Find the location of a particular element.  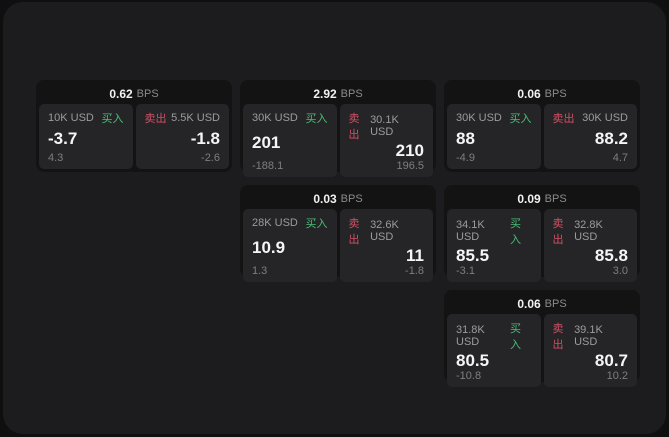

sell-delta: 196.5 is located at coordinates (410, 166).